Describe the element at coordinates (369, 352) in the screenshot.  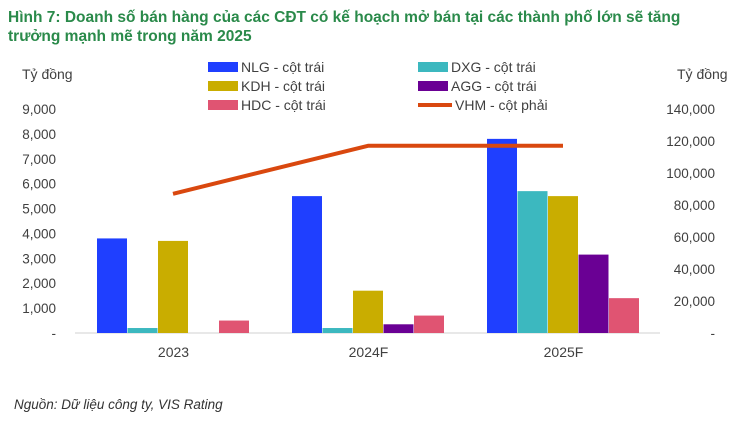
I see `x-tick-label: 2024F` at that location.